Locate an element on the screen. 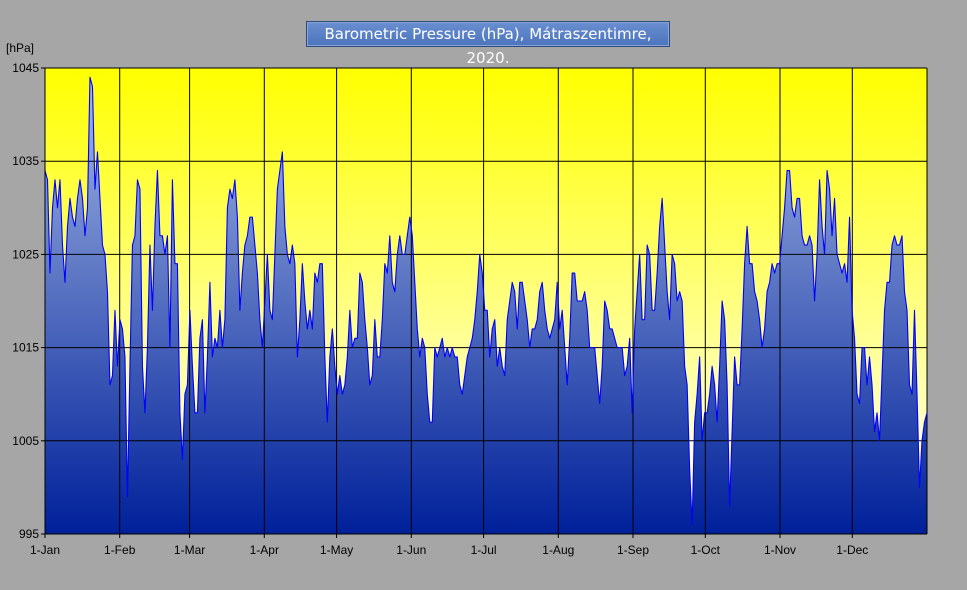 The image size is (967, 590). x-tick-label: 1-Apr is located at coordinates (264, 550).